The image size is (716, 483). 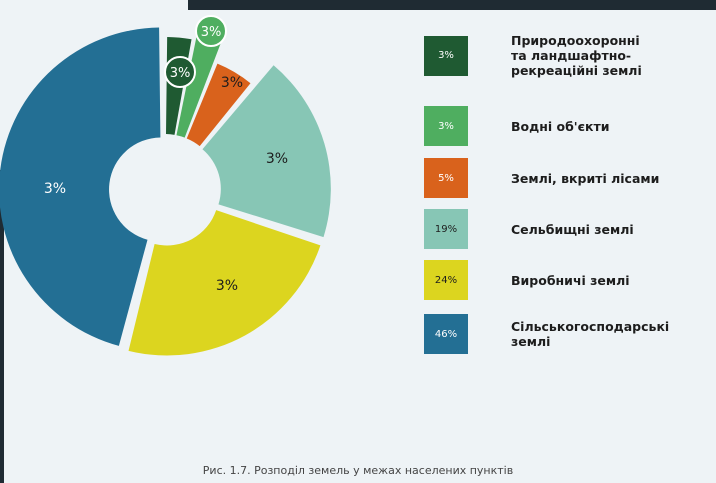 I want to click on legend-label: Виробничі землі, so click(x=611, y=280).